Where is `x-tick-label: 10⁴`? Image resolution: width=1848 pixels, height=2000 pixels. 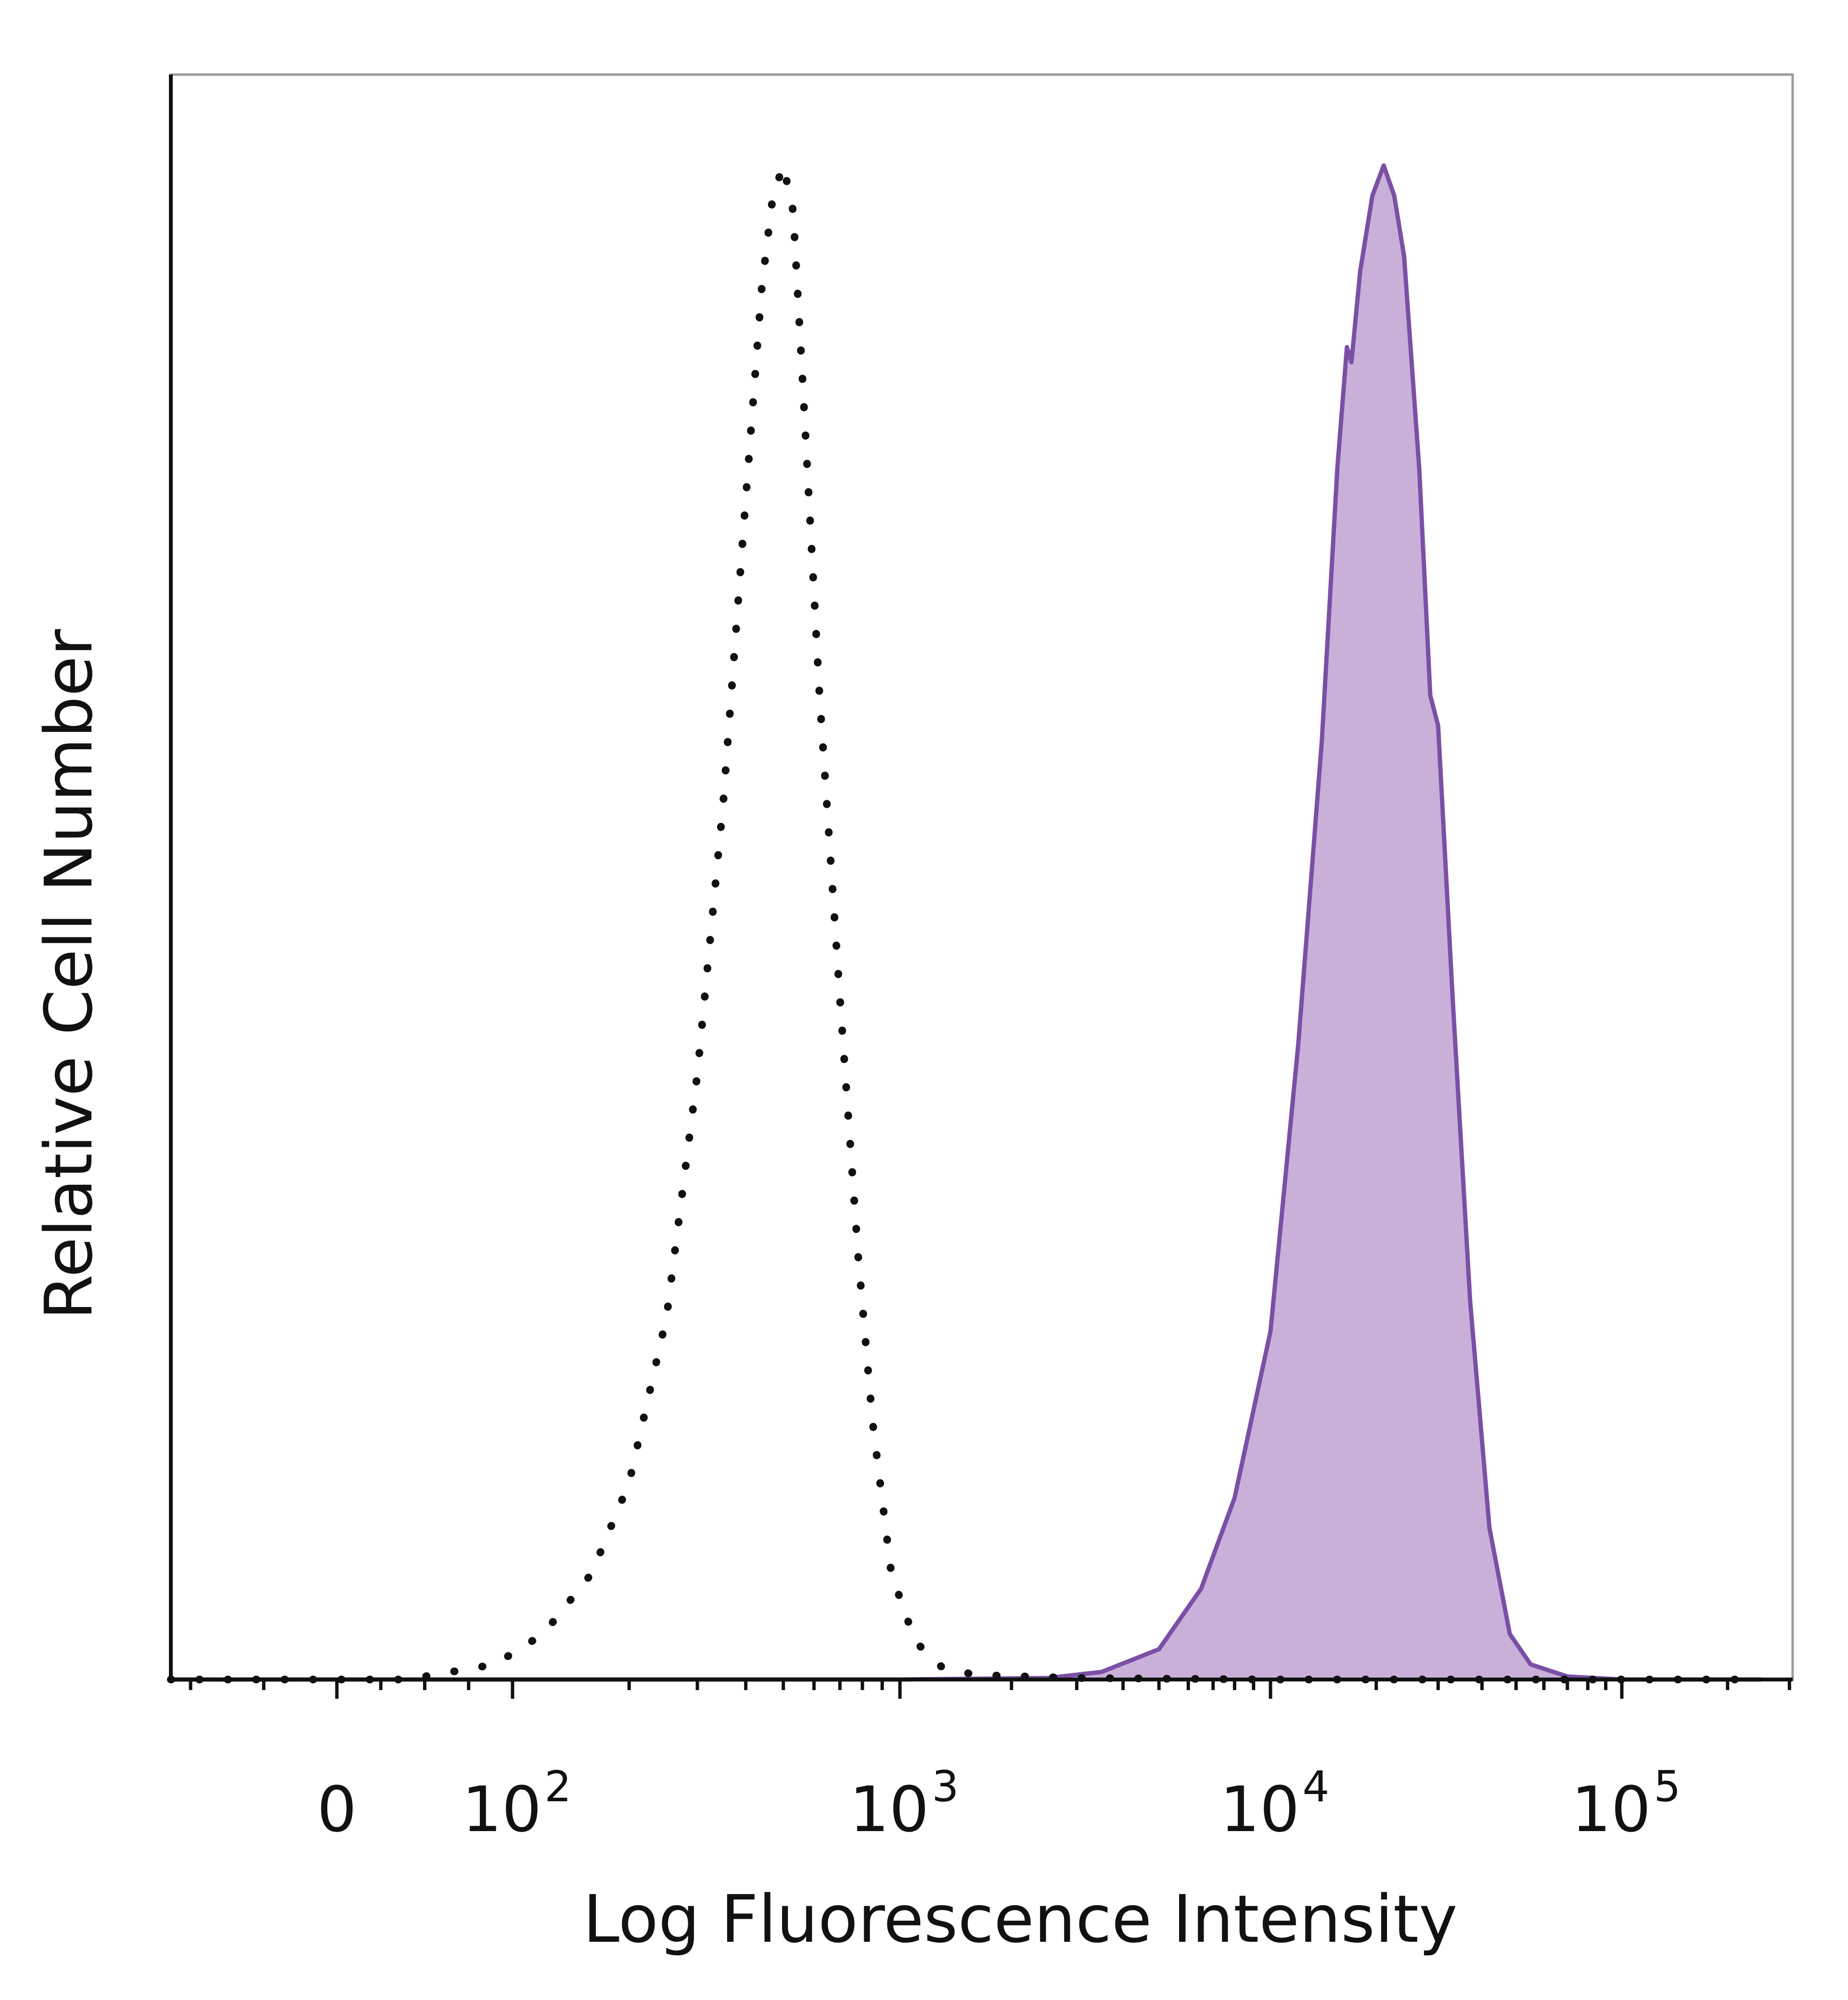
x-tick-label: 10⁴ is located at coordinates (1274, 1804).